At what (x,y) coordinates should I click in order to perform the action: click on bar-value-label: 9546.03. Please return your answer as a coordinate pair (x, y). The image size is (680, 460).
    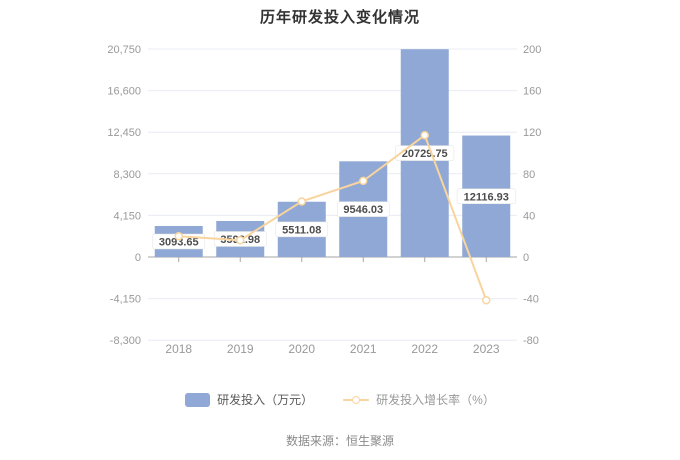
    Looking at the image, I should click on (363, 210).